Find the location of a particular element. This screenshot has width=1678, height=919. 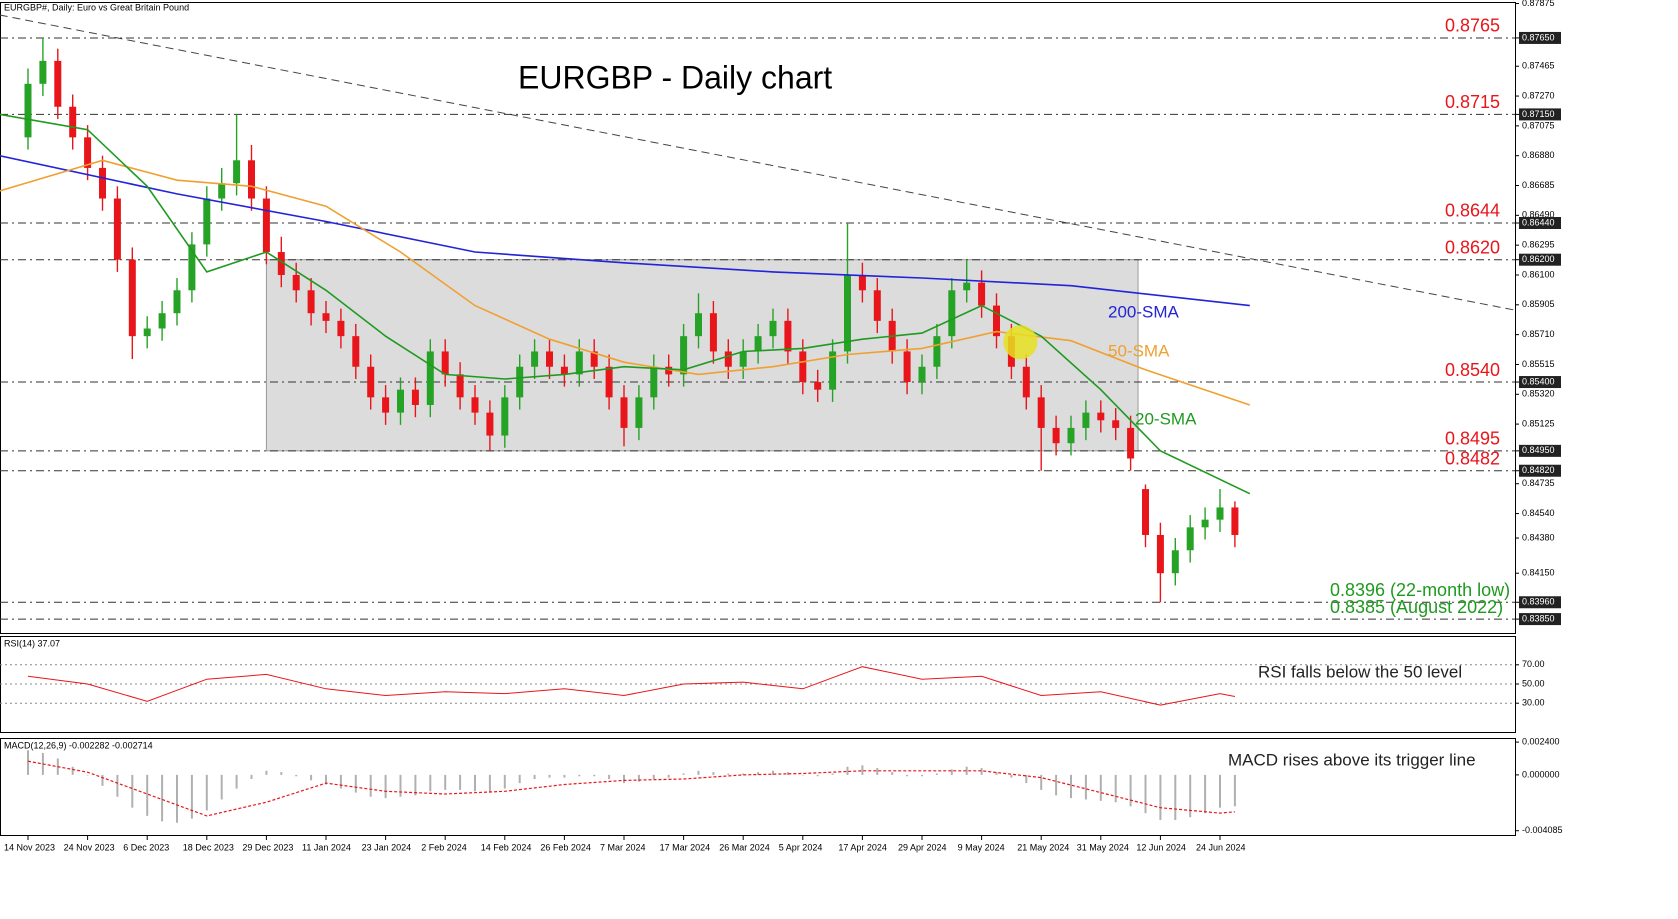

level-label: 0.8482 is located at coordinates (1472, 458).